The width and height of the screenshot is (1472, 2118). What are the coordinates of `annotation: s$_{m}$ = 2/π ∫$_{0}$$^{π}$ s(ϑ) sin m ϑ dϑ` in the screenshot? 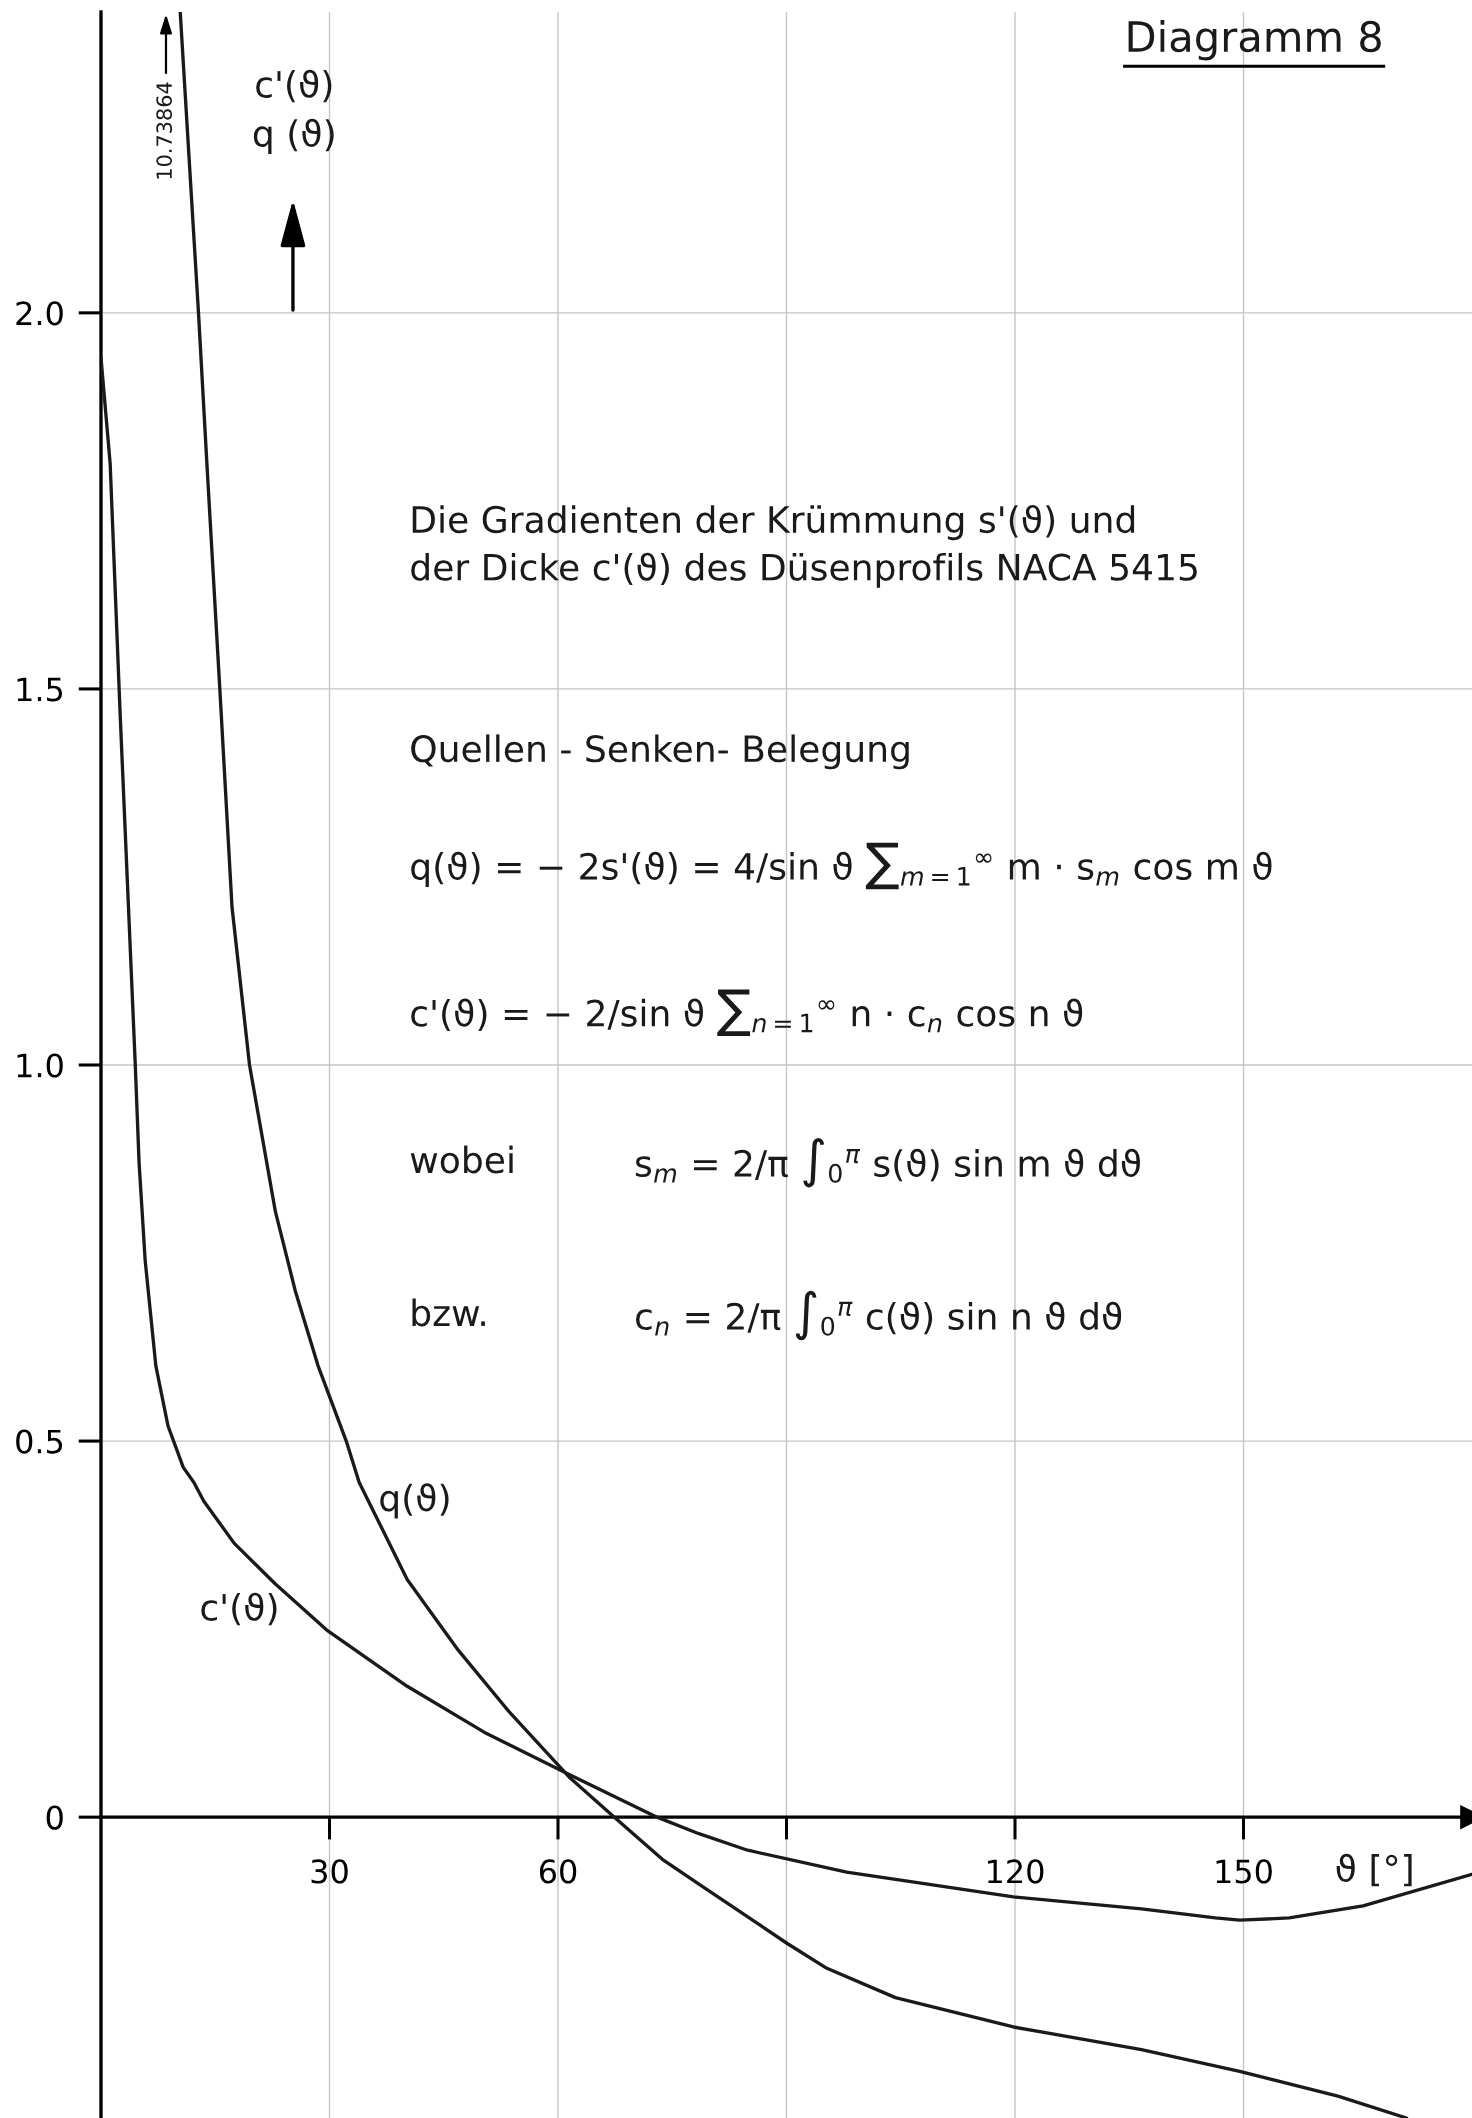 It's located at (887, 1162).